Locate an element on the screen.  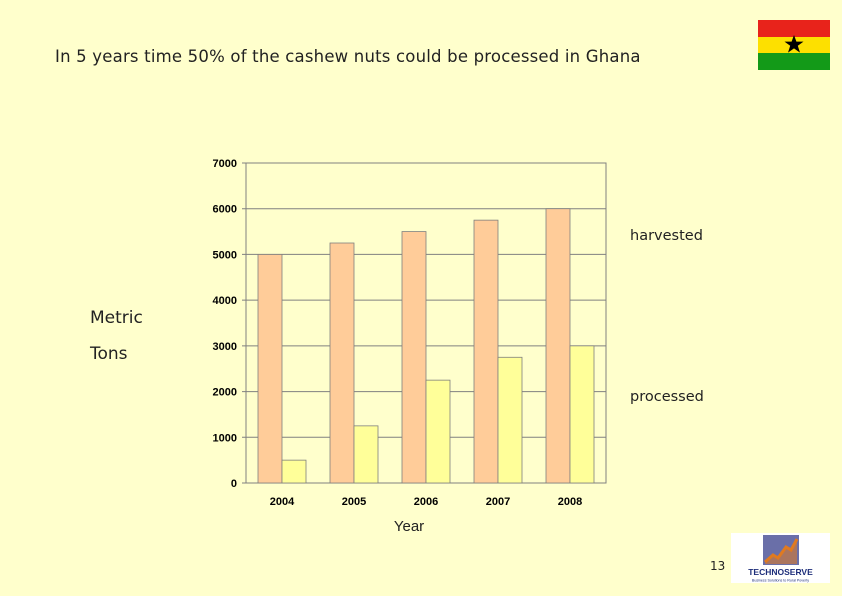
y-tick-label: 4000 is located at coordinates (225, 301).